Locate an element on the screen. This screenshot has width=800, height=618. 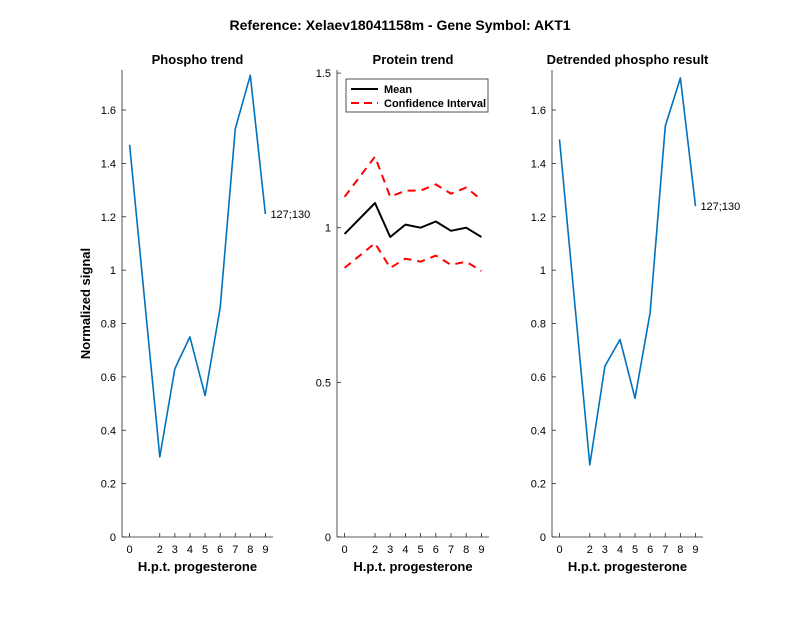
y-tick-label: 1.5 is located at coordinates (323, 74).